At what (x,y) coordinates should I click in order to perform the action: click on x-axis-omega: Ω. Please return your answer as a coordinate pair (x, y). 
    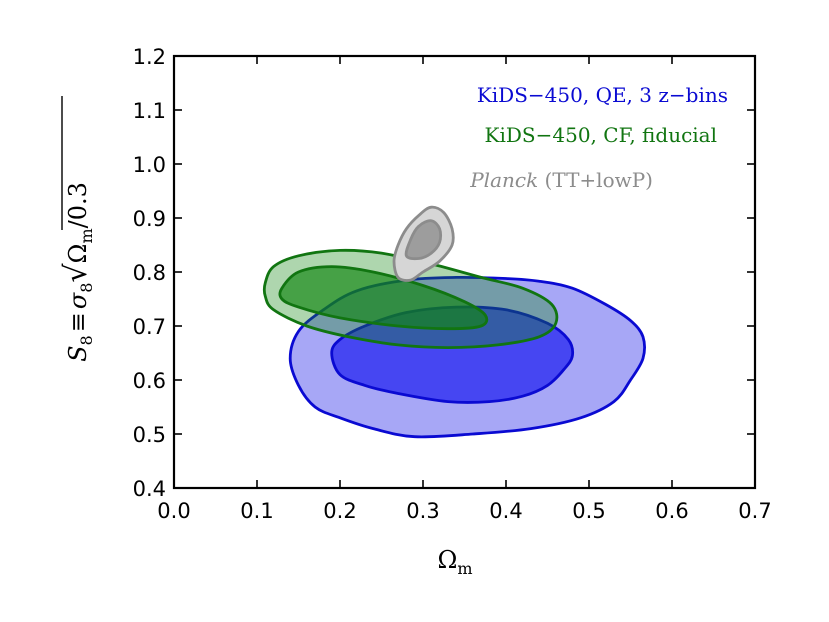
    Looking at the image, I should click on (447, 560).